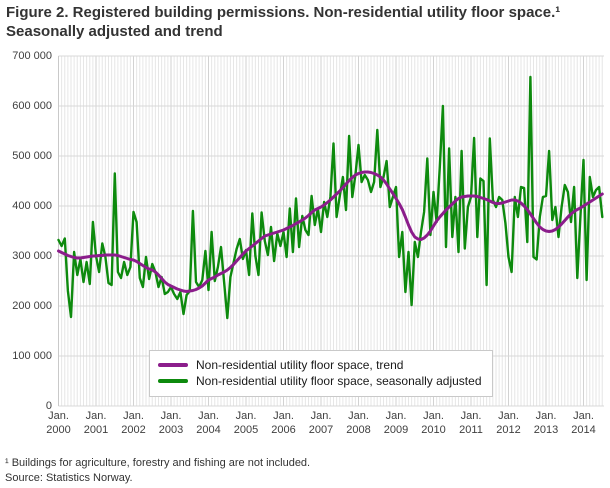 Image resolution: width=610 pixels, height=488 pixels. I want to click on x-tick-label: Jan. 2013, so click(546, 423).